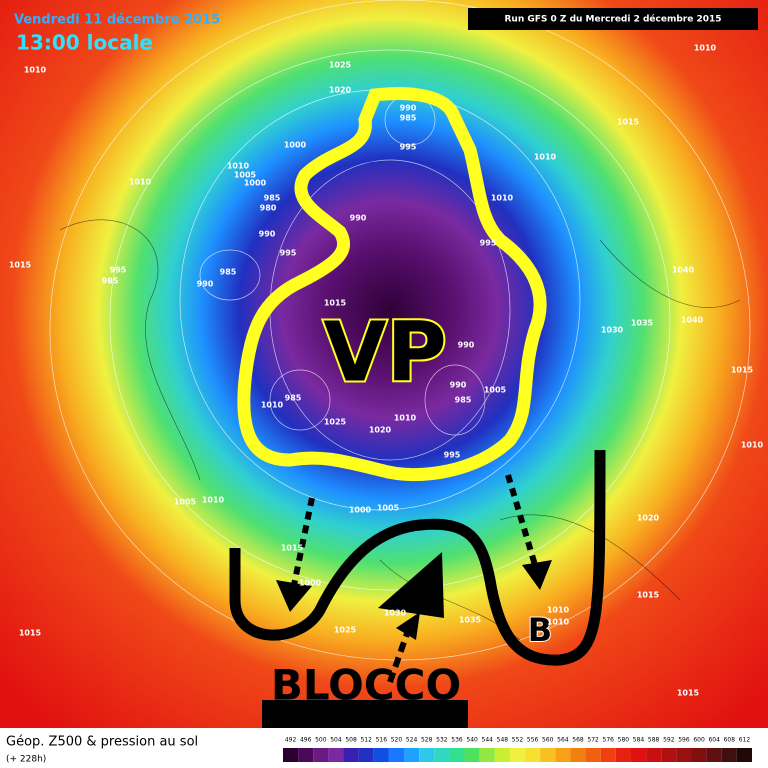  I want to click on legend-value: 536, so click(457, 740).